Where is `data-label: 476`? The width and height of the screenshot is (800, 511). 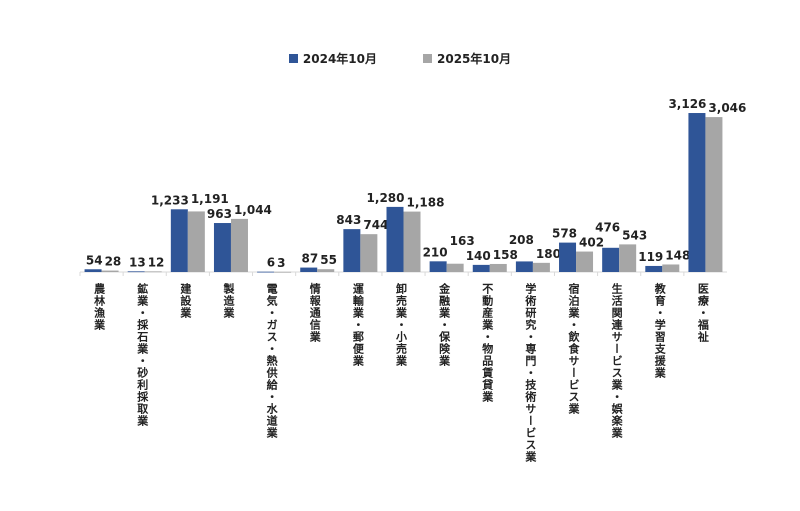
data-label: 476 is located at coordinates (607, 228).